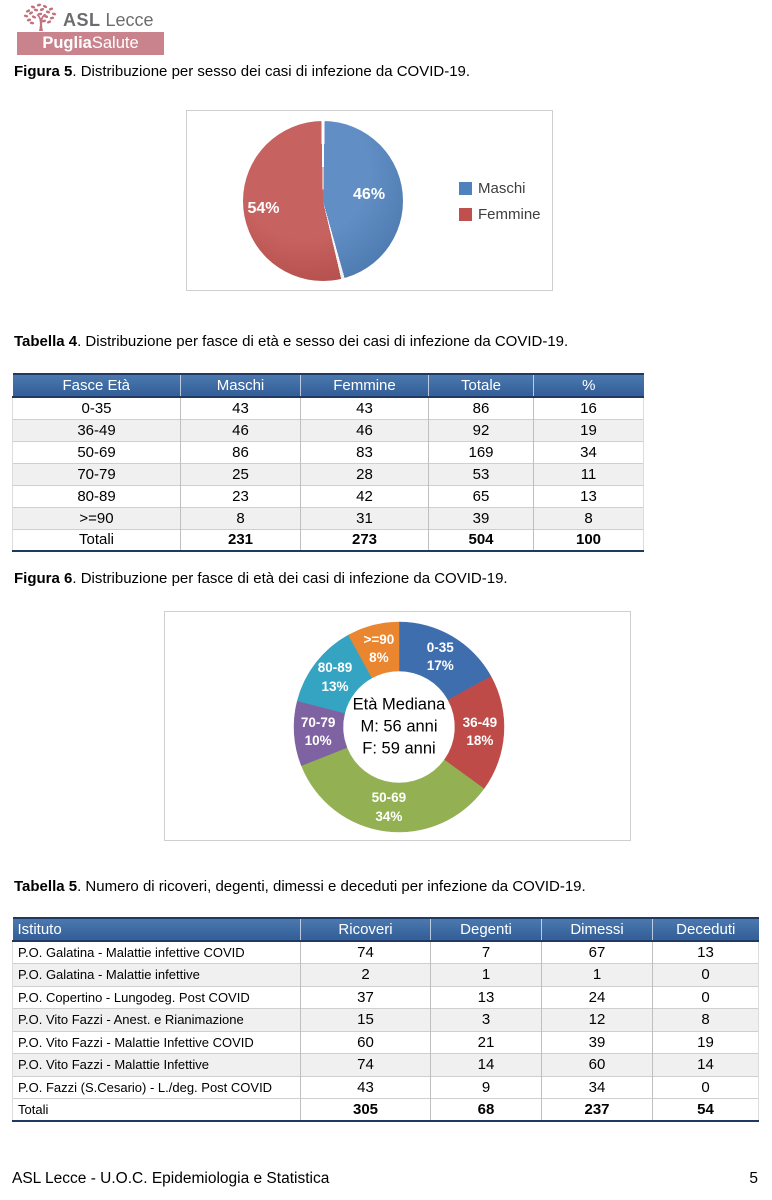 The width and height of the screenshot is (772, 1200). I want to click on column-header: Maschi, so click(240, 386).